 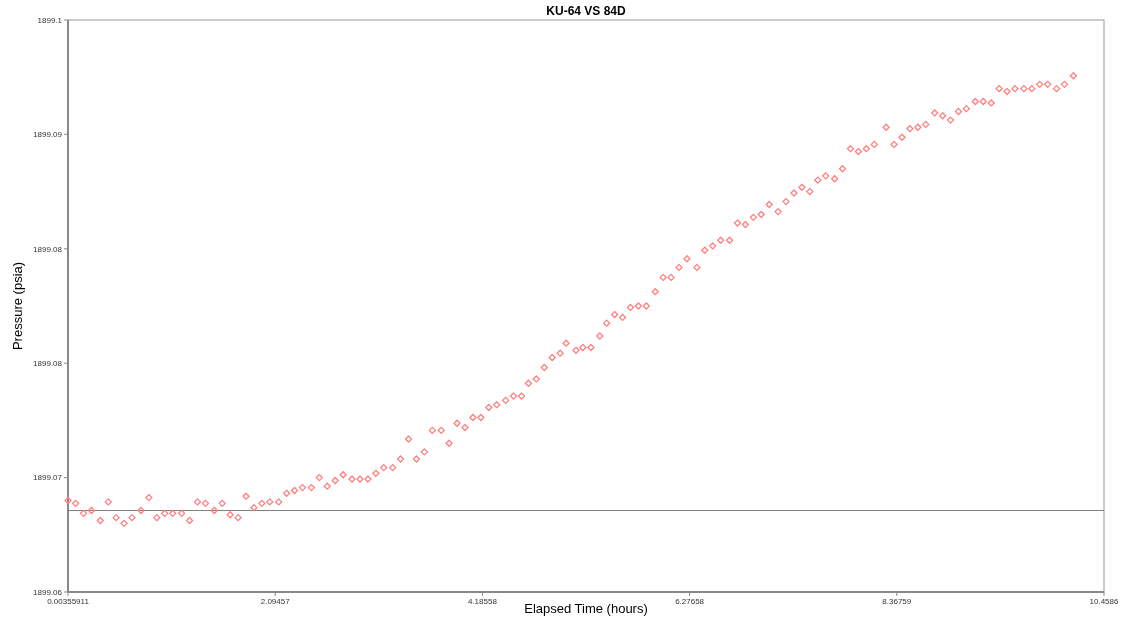 What do you see at coordinates (690, 601) in the screenshot?
I see `x-tick-label: 6.27658` at bounding box center [690, 601].